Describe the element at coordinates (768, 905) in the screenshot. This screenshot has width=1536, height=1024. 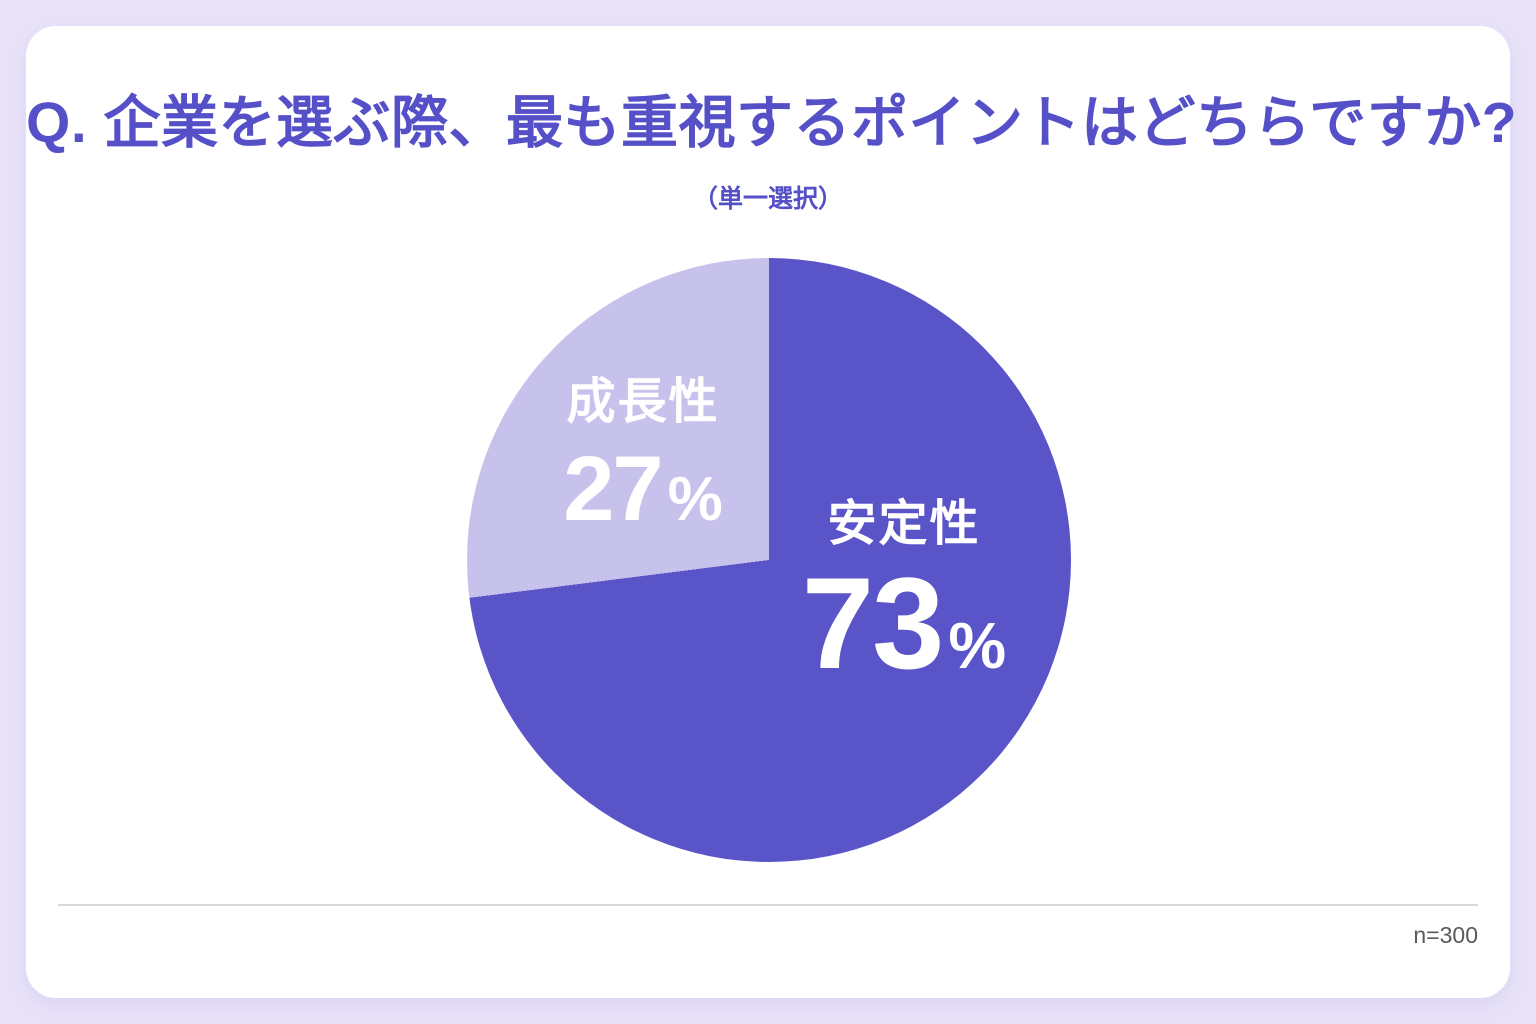
I see `divider-line` at that location.